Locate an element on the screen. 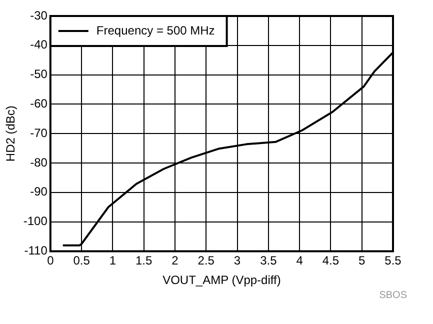  x-tick-label: 3.5 is located at coordinates (269, 261).